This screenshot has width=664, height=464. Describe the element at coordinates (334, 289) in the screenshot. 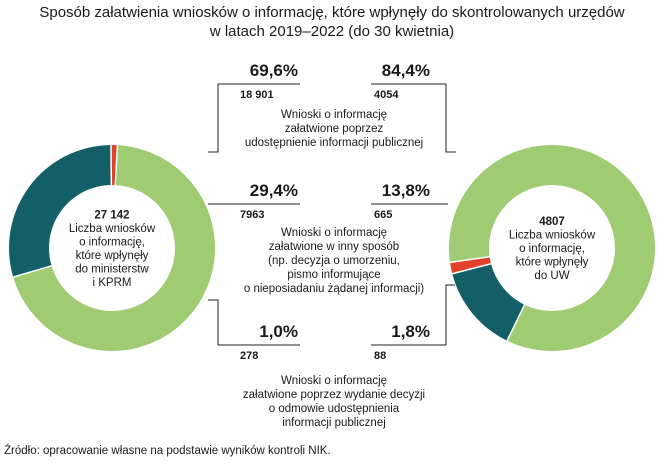

I see `category-label-line: o nieposiadaniu żądanej informacji)` at that location.